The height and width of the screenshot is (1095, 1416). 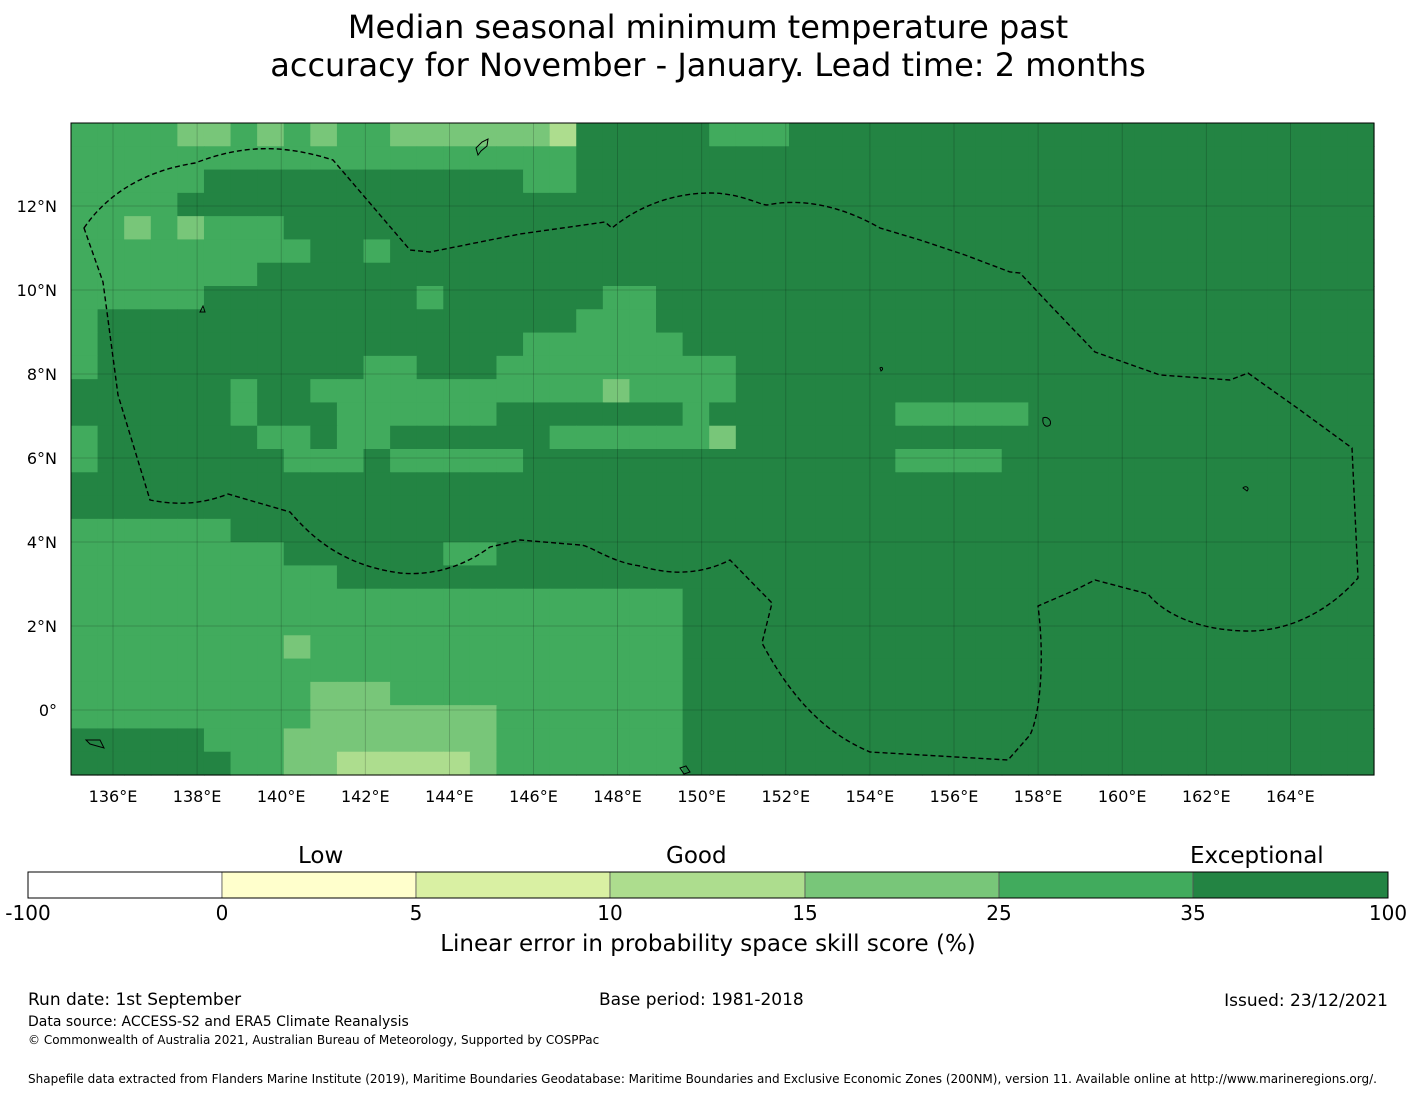 I want to click on latitude-ticks: 12°N 10°N 8°N 6°N 4°N 2°N 0°, so click(x=37, y=458).